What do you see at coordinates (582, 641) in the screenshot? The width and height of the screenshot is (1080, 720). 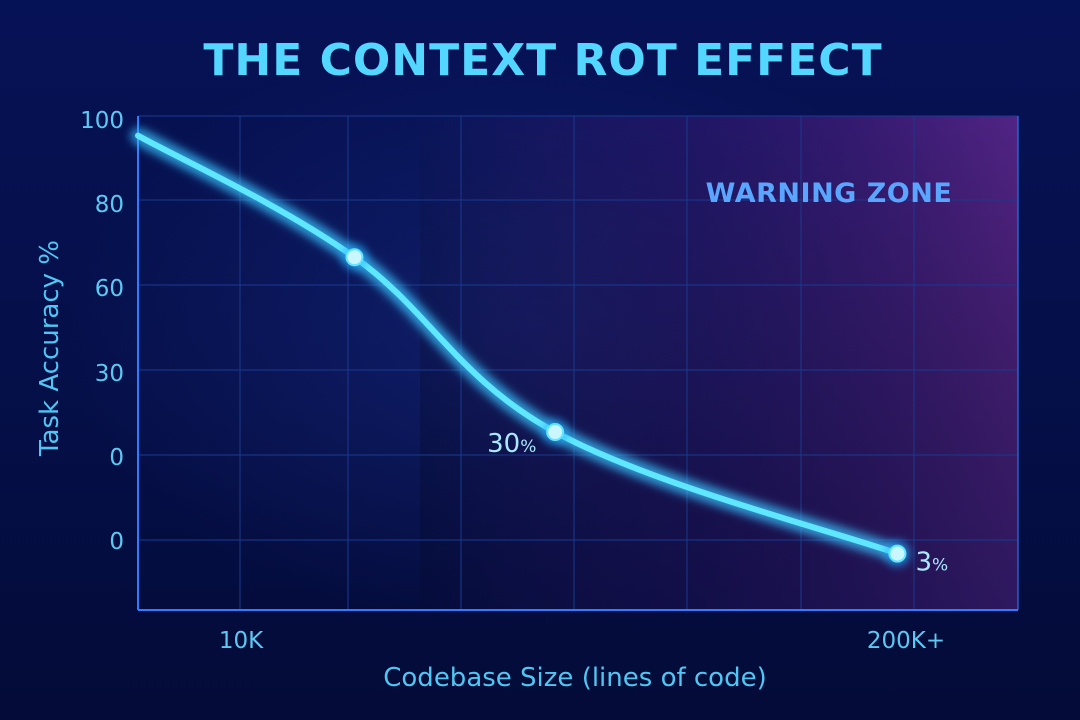 I see `x-axis-ticks: 10K 200K+` at bounding box center [582, 641].